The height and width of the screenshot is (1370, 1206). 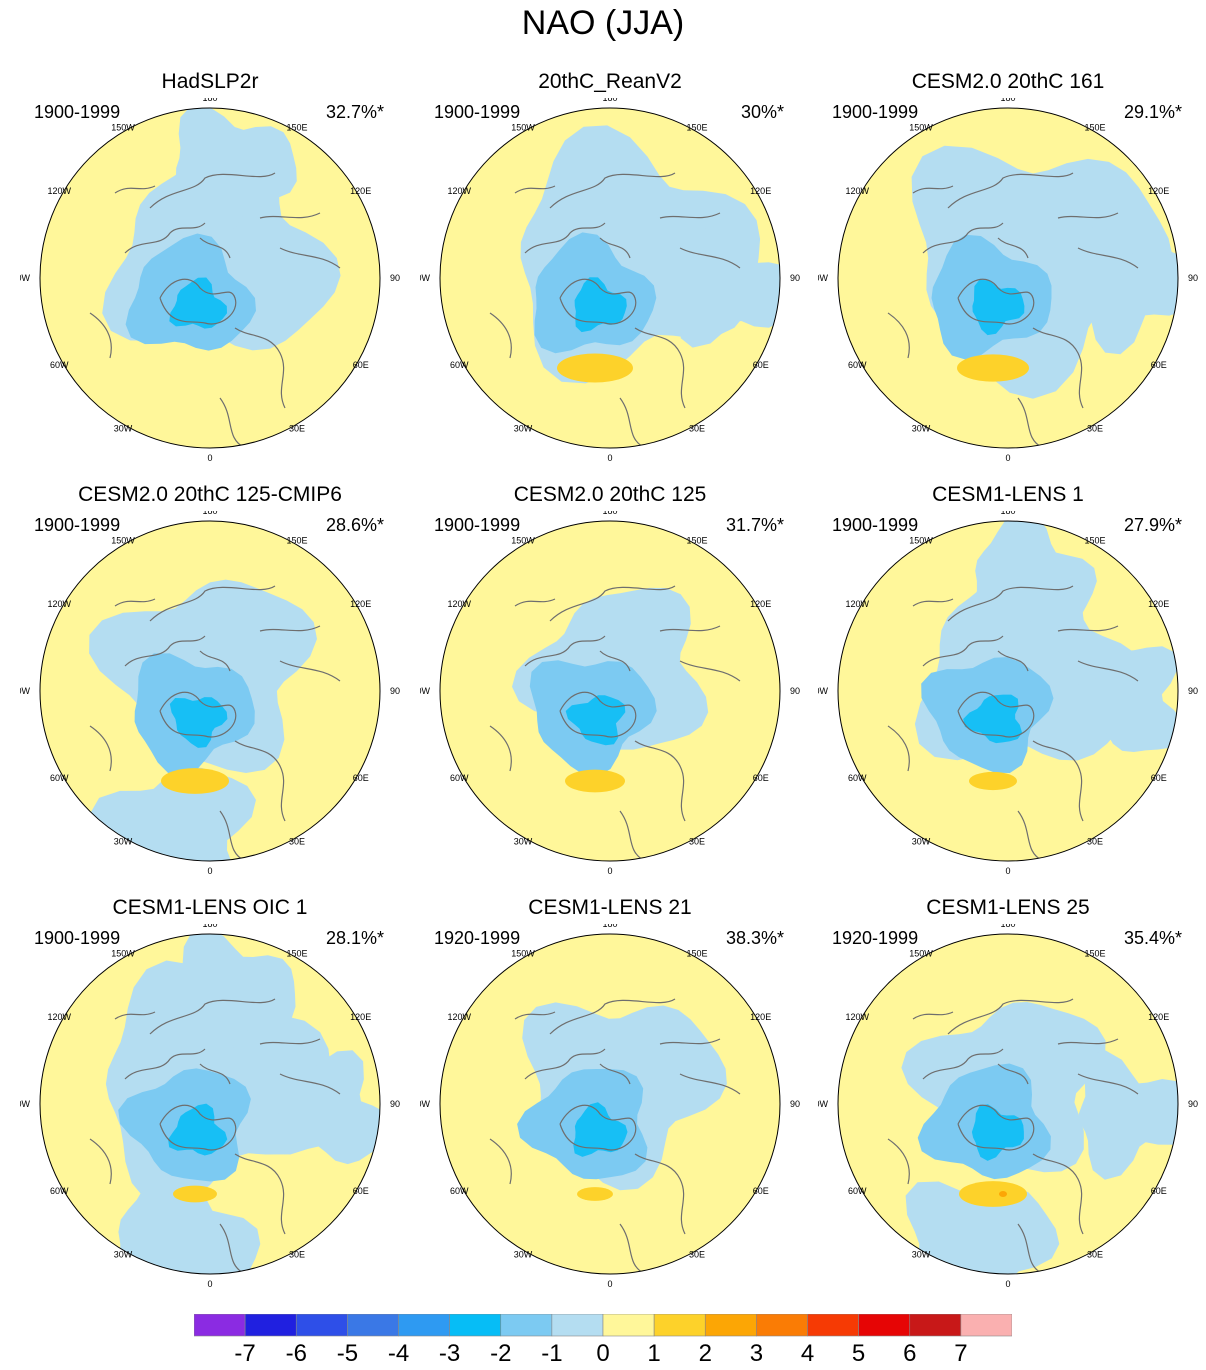 What do you see at coordinates (654, 1353) in the screenshot?
I see `colorbar-tick-label: 1` at bounding box center [654, 1353].